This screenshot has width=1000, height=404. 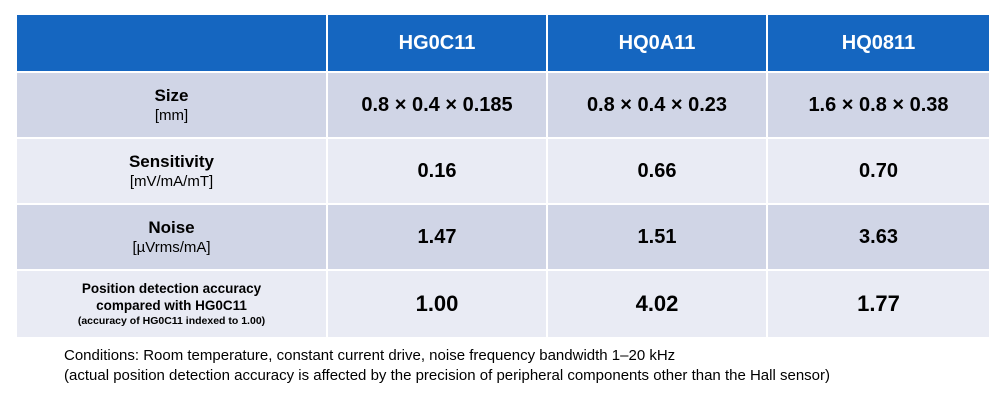 I want to click on cell-size-hq0a11: 0.8 × 0.4 × 0.23, so click(x=657, y=105).